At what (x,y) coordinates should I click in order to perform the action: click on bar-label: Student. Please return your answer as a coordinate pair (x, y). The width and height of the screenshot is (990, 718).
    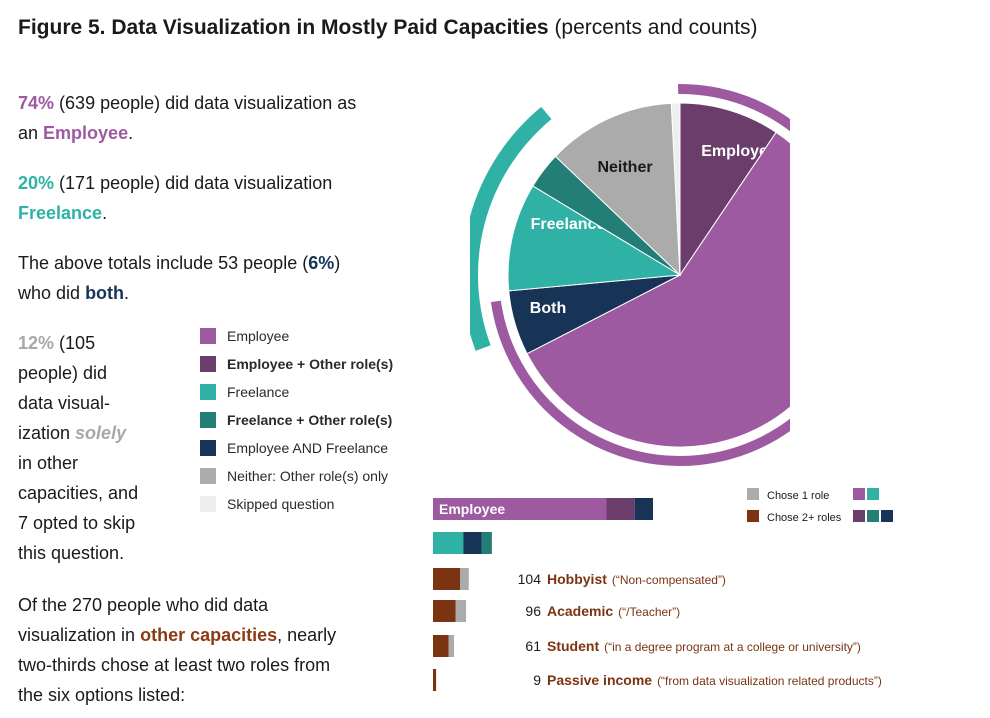
    Looking at the image, I should click on (573, 646).